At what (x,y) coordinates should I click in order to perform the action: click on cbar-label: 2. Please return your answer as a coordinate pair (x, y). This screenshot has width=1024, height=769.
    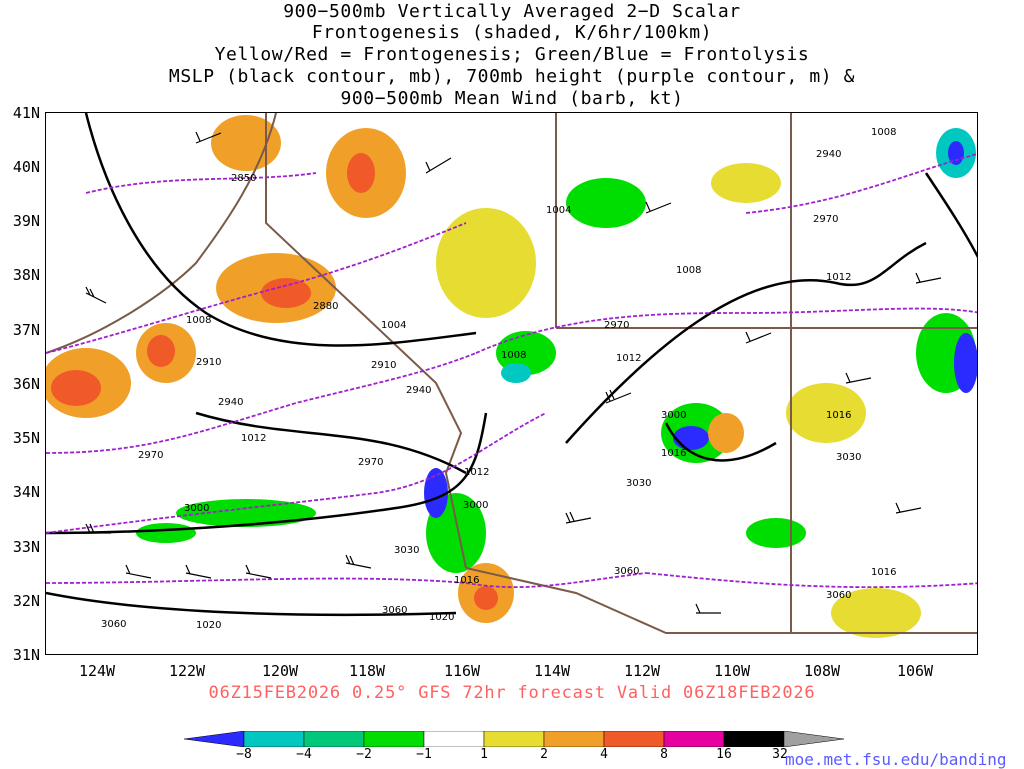
    Looking at the image, I should click on (544, 754).